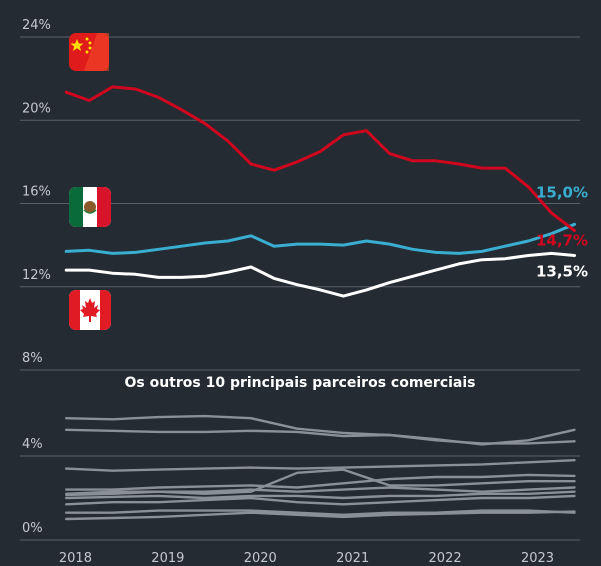 The height and width of the screenshot is (566, 601). What do you see at coordinates (445, 558) in the screenshot?
I see `x-tick-label: 2022` at bounding box center [445, 558].